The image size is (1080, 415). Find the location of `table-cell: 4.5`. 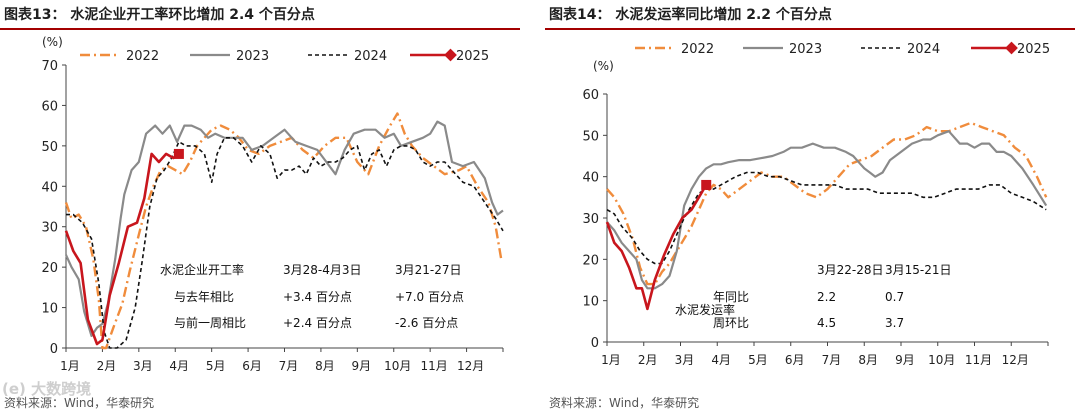

table-cell: 4.5 is located at coordinates (826, 323).